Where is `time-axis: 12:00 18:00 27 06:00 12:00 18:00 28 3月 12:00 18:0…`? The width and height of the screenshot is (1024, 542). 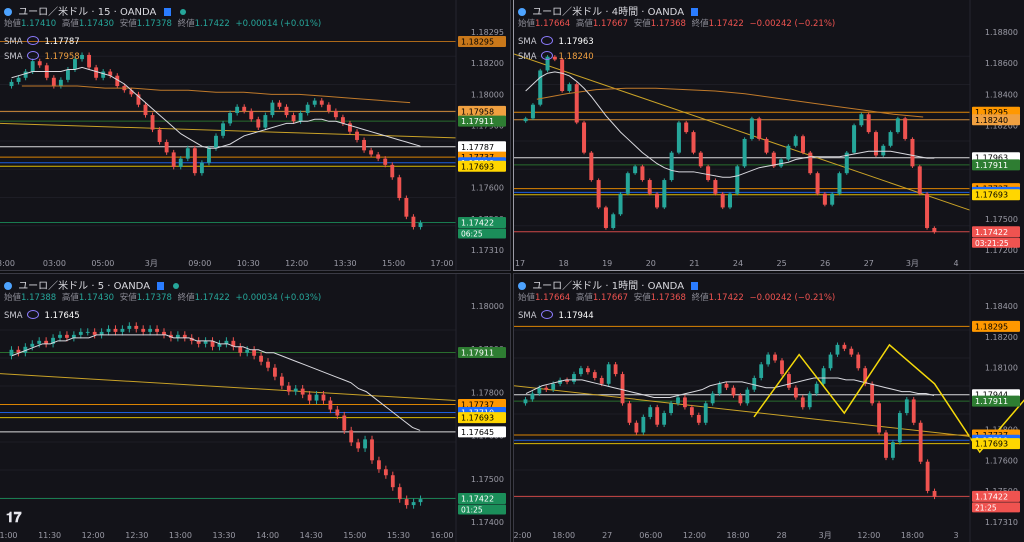
time-axis: 12:00 18:00 27 06:00 12:00 18:00 28 3月 12:00 18:0… is located at coordinates (736, 535).